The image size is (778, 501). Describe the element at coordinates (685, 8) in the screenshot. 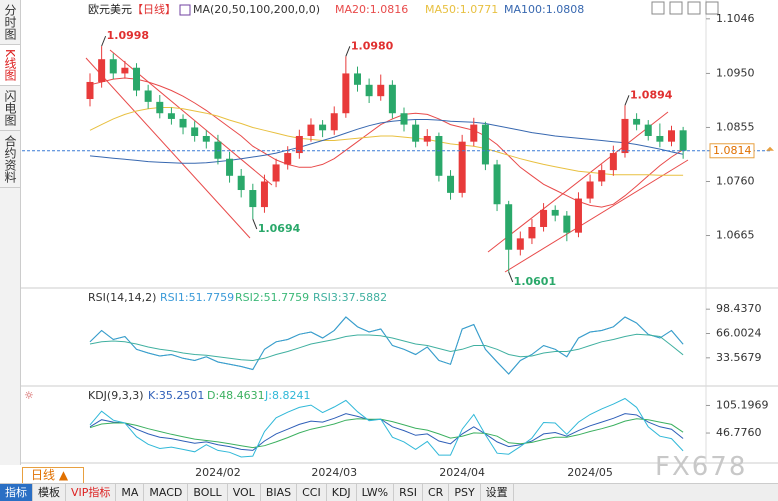

I see `toolbar-icons` at that location.